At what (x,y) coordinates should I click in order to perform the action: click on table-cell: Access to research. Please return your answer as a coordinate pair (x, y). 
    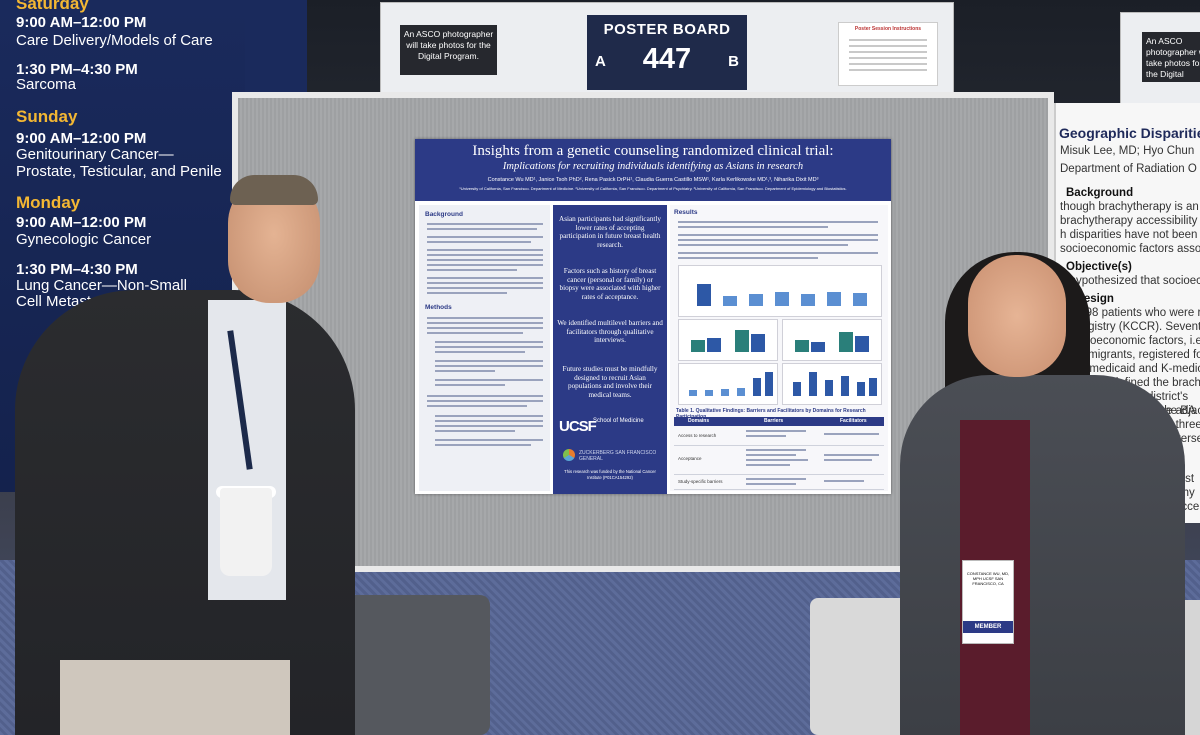
    Looking at the image, I should click on (697, 435).